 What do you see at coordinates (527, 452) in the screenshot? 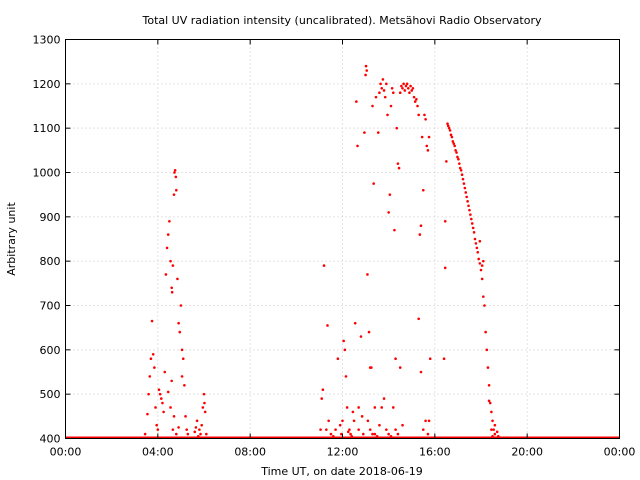
I see `x-tick-label: 20:00` at bounding box center [527, 452].